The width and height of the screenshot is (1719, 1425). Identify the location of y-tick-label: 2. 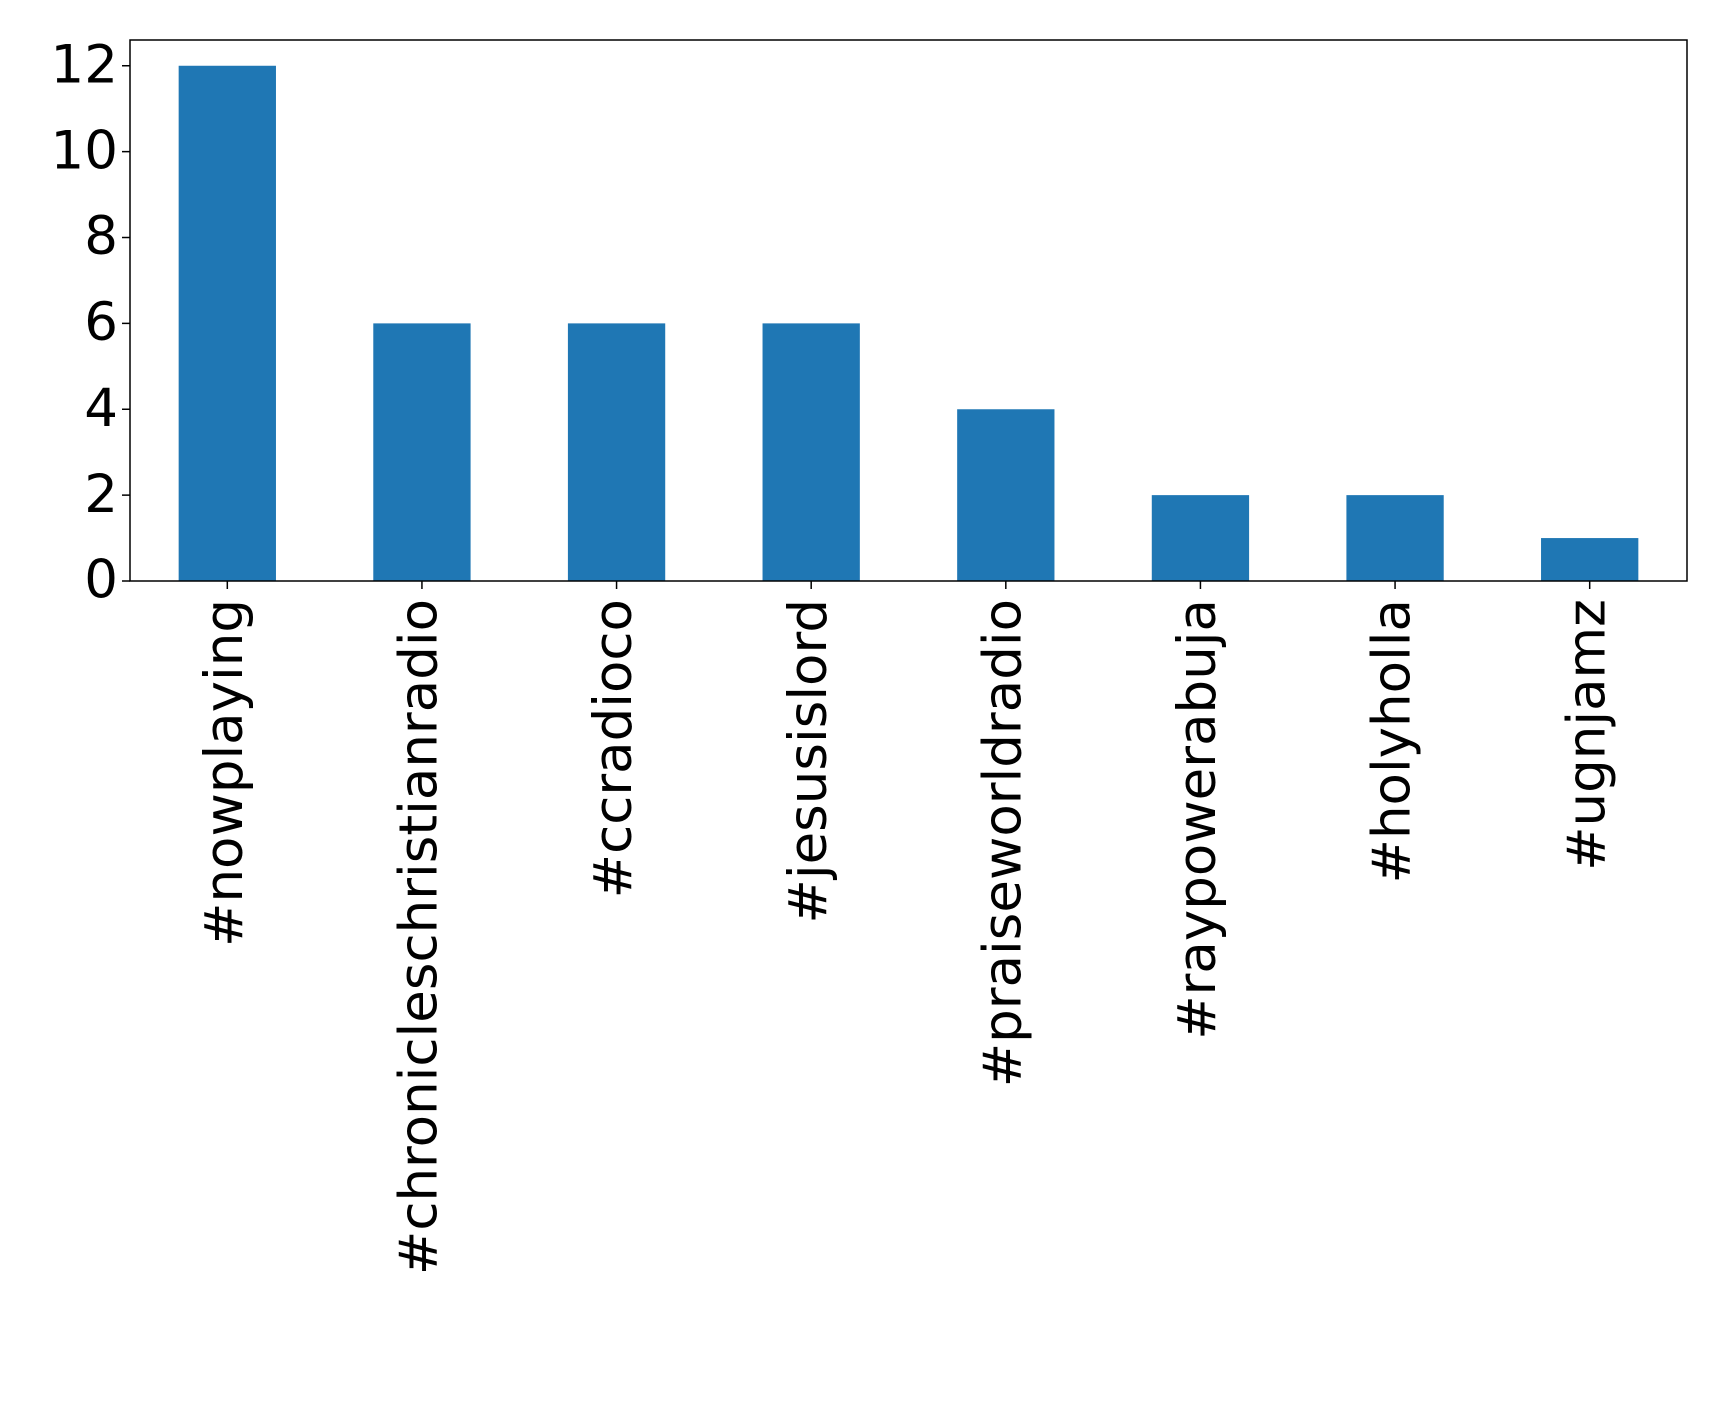
(101, 494).